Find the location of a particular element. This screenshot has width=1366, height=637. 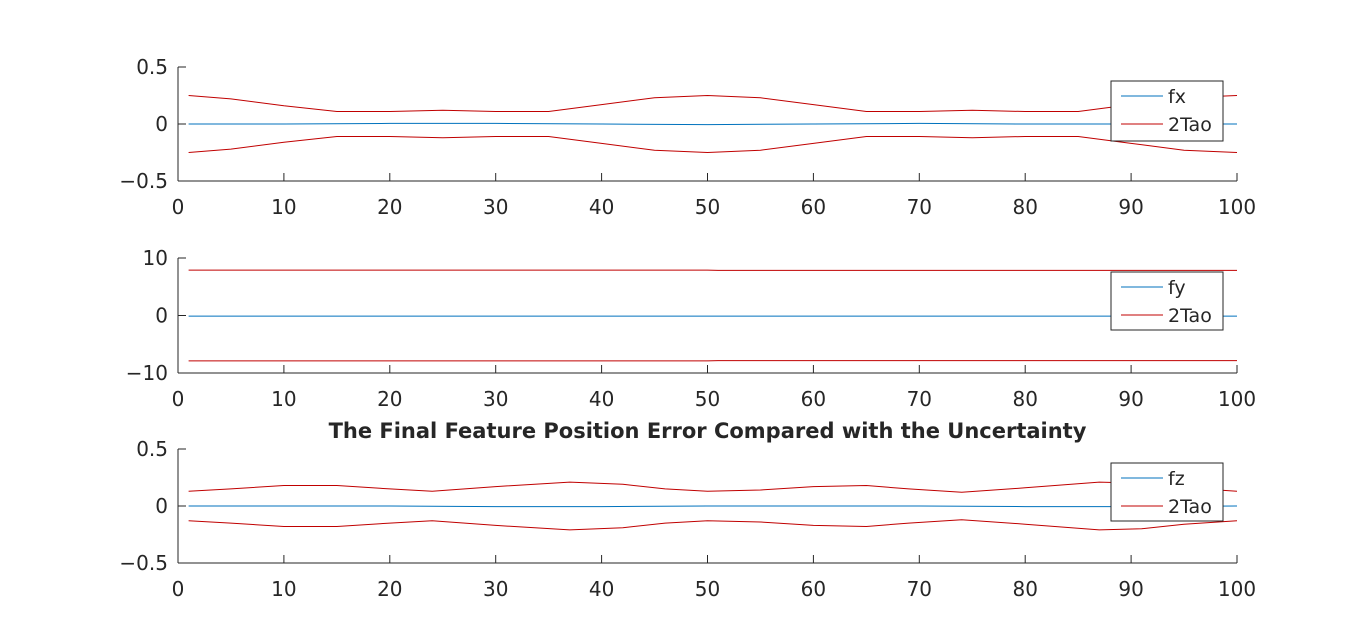

series-line-fz is located at coordinates (713, 506).